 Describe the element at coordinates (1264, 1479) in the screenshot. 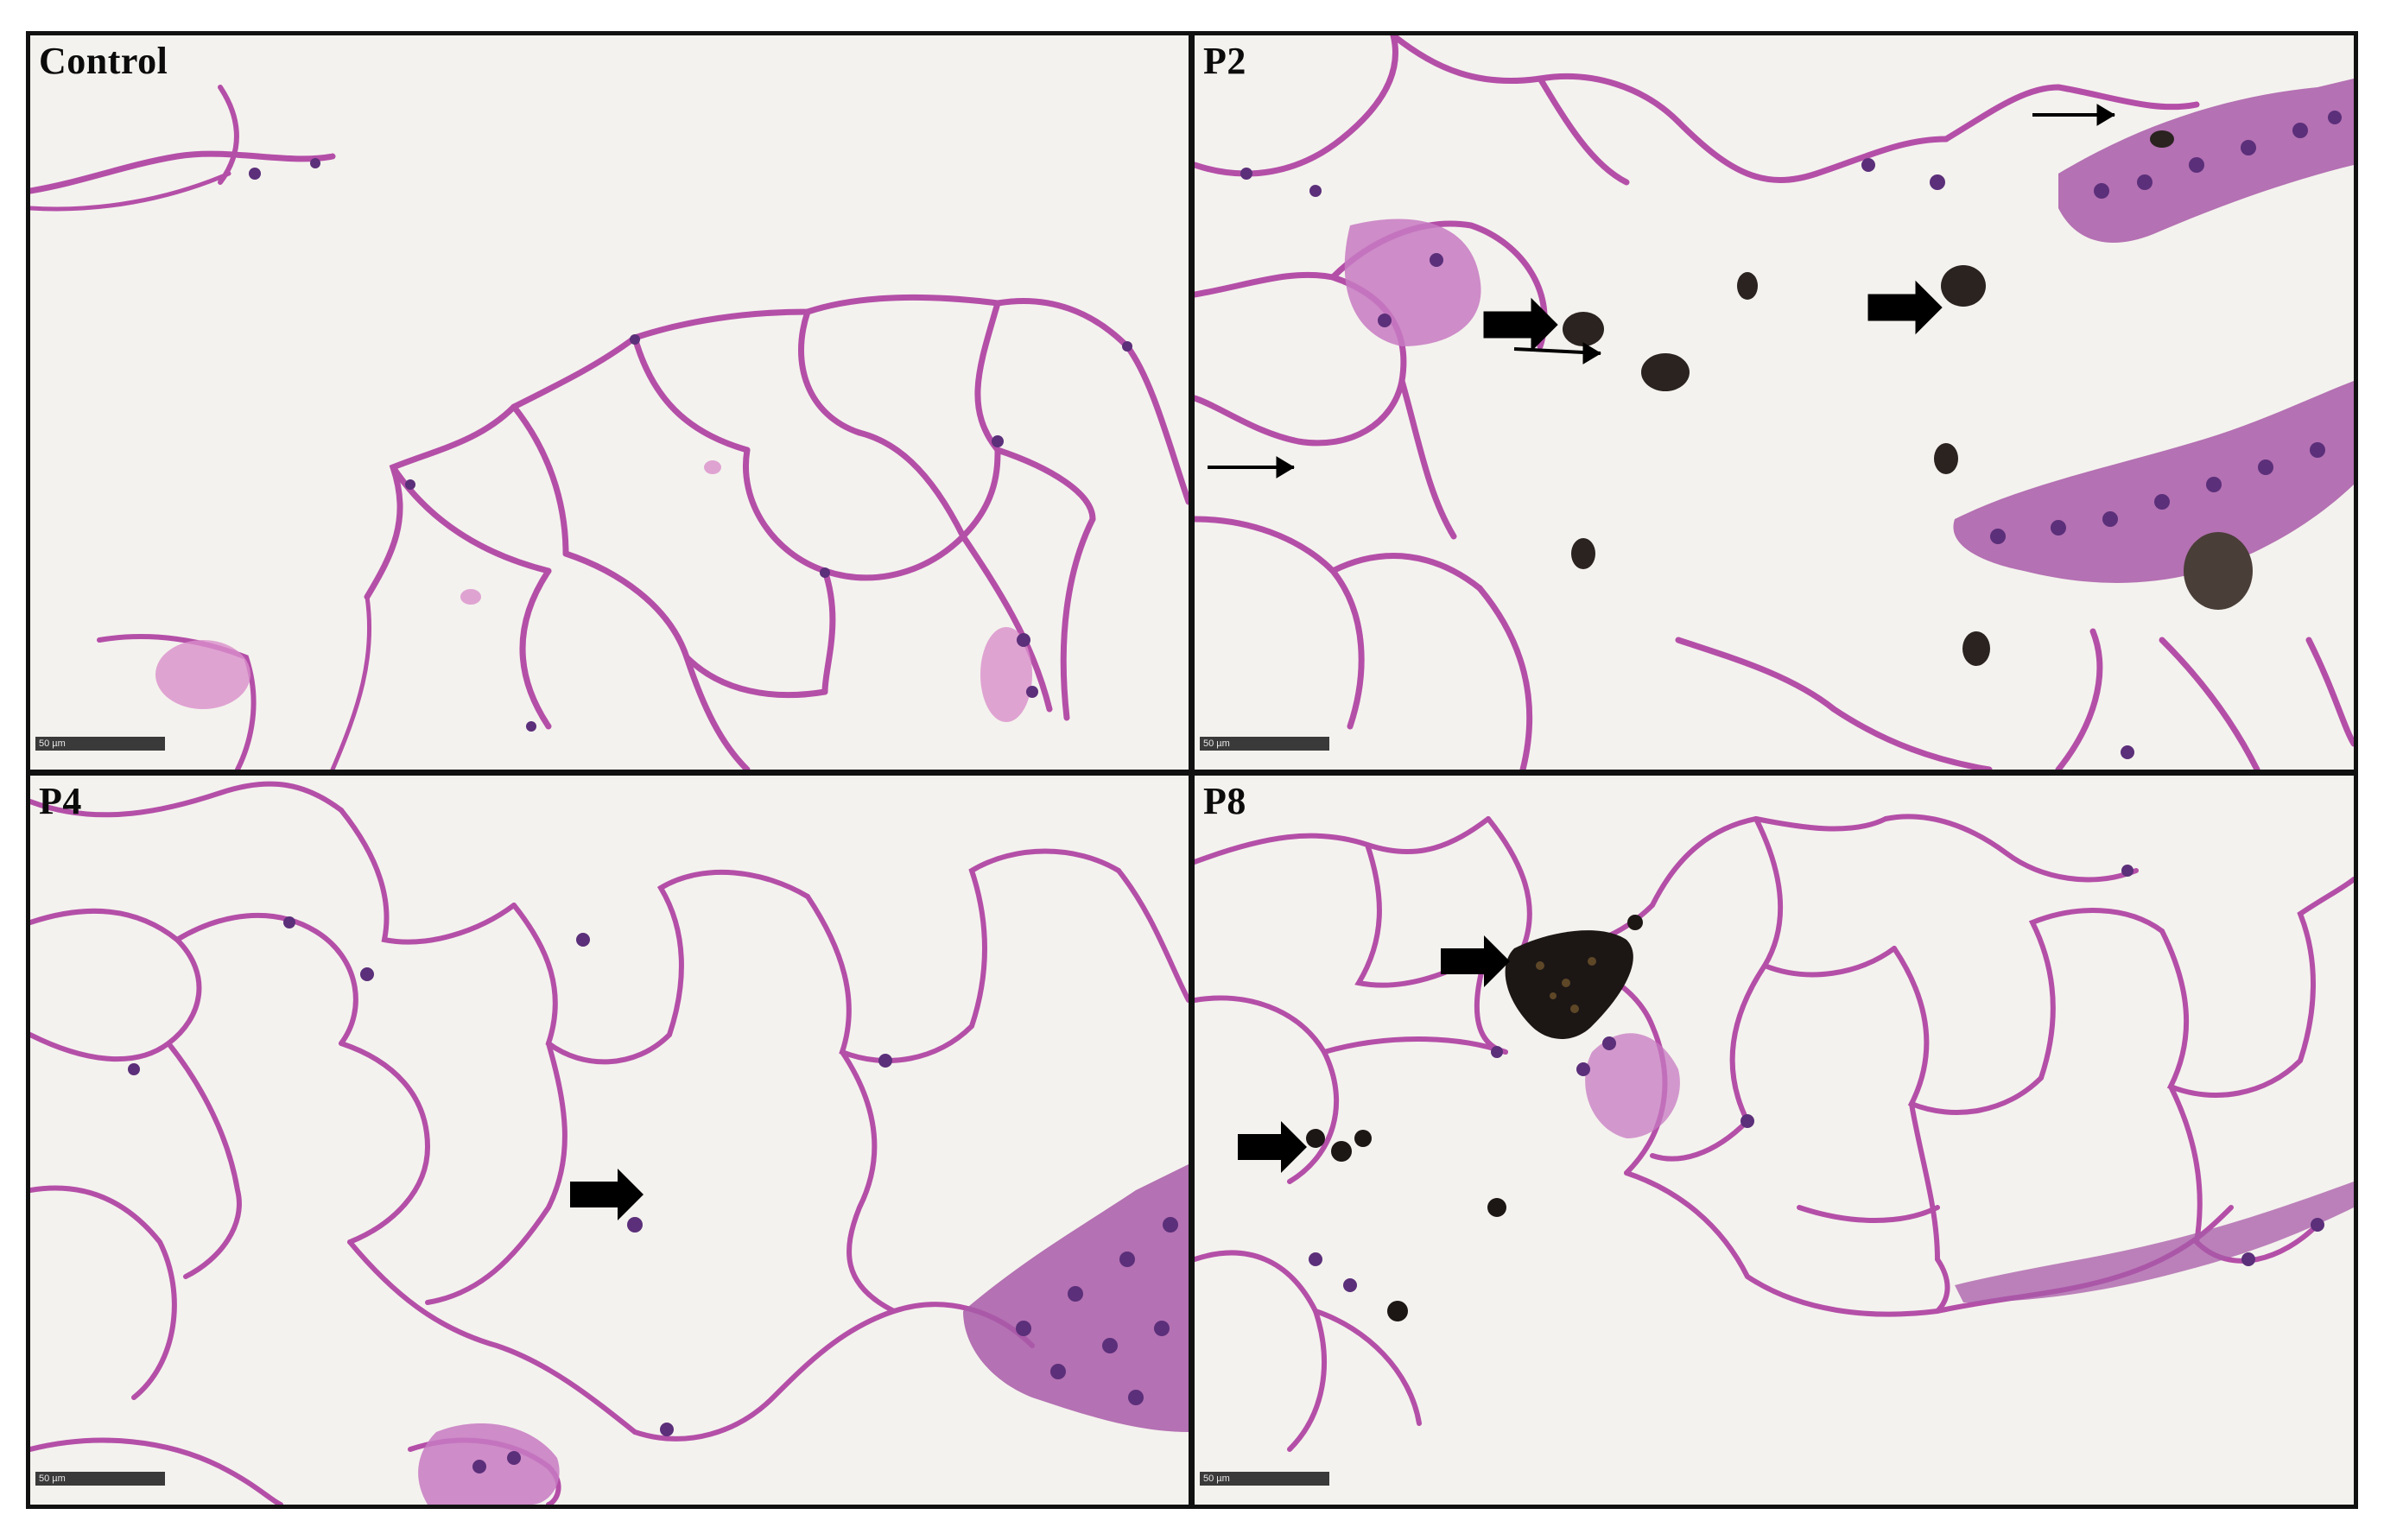

I see `scale-bar-p8: 50 µm` at that location.